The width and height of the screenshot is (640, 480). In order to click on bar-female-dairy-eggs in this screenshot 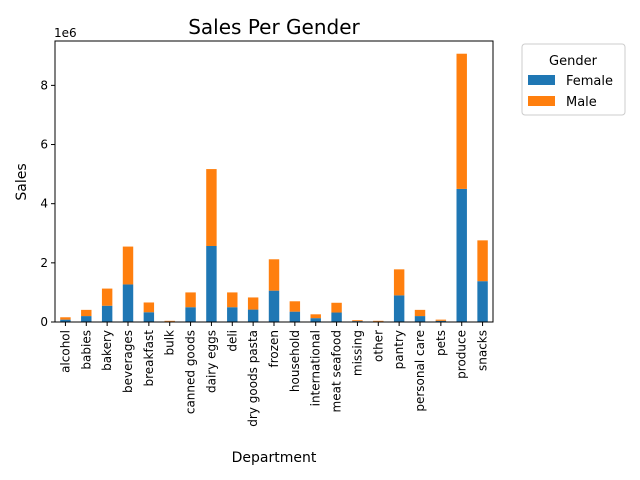, I will do `click(211, 283)`.